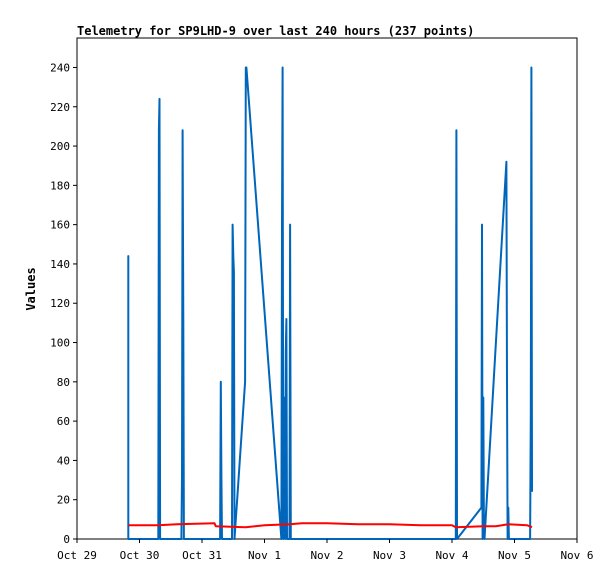 Image resolution: width=615 pixels, height=579 pixels. I want to click on x-tick-label: Nov 4, so click(451, 555).